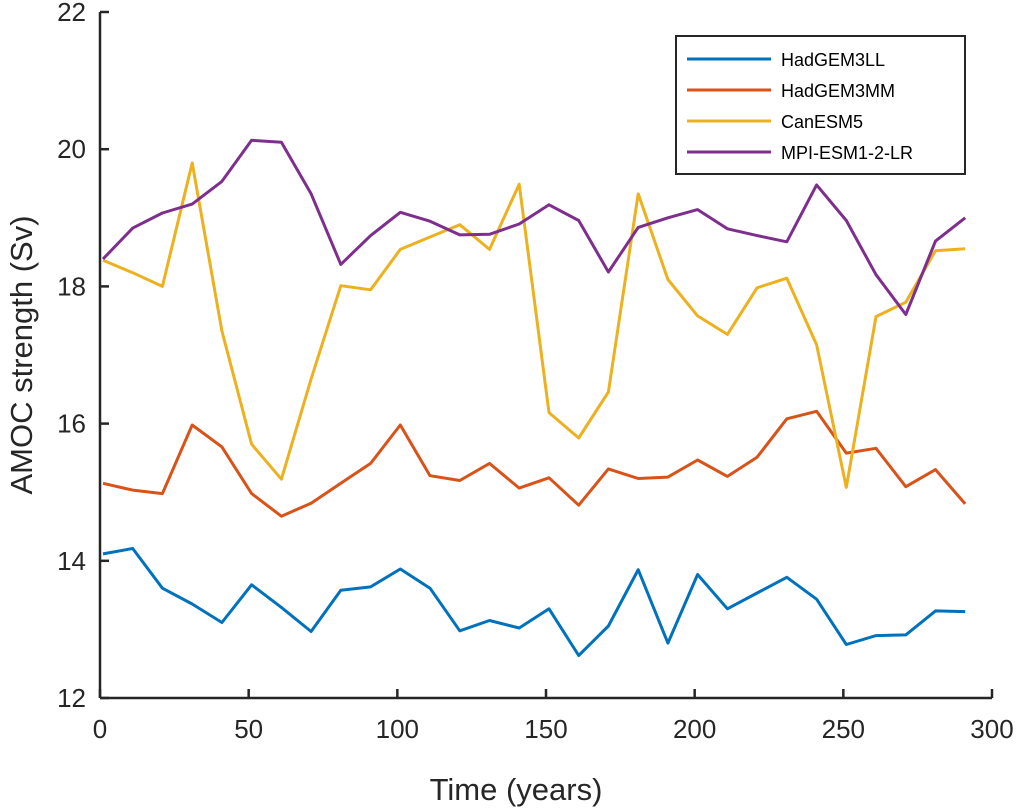 The height and width of the screenshot is (810, 1020). I want to click on legend-label-mpi-esm1-2-lr: MPI-ESM1-2-LR, so click(847, 153).